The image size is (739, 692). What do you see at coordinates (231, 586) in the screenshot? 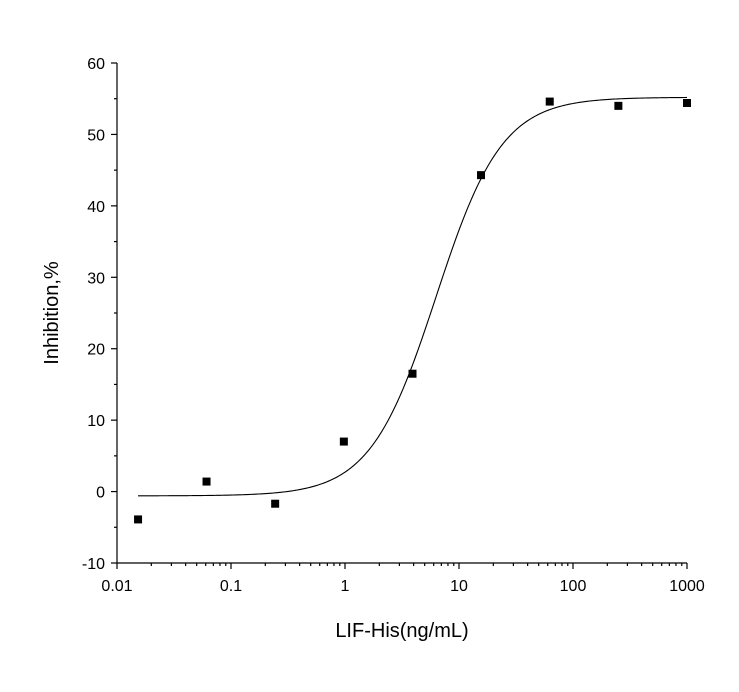
I see `x-tick-label: 0.1` at bounding box center [231, 586].